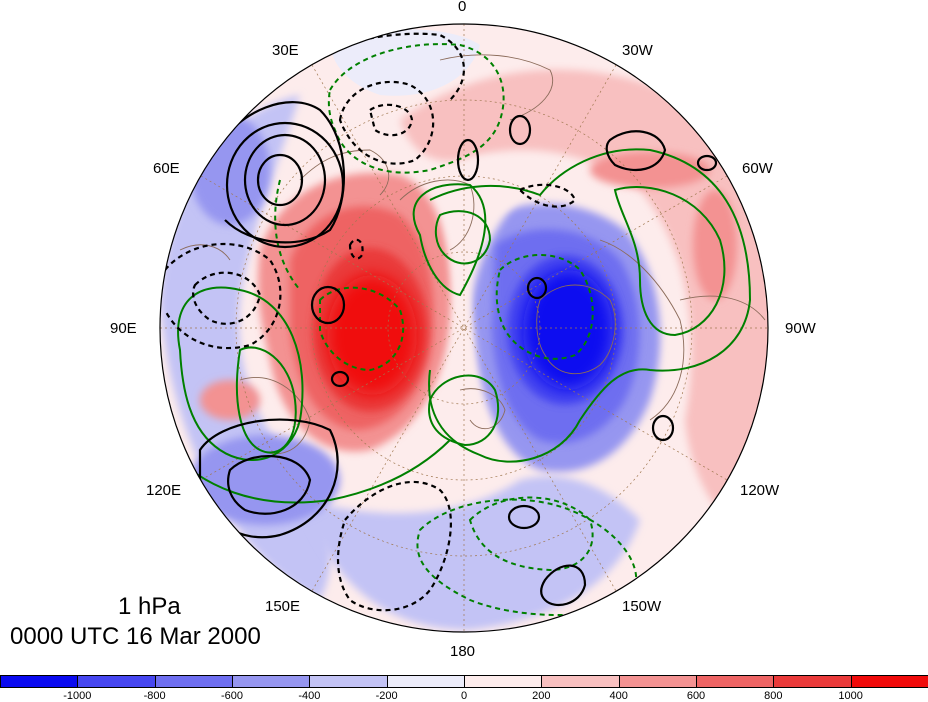 The height and width of the screenshot is (702, 928). What do you see at coordinates (642, 606) in the screenshot?
I see `lon-label-150w: 150W` at bounding box center [642, 606].